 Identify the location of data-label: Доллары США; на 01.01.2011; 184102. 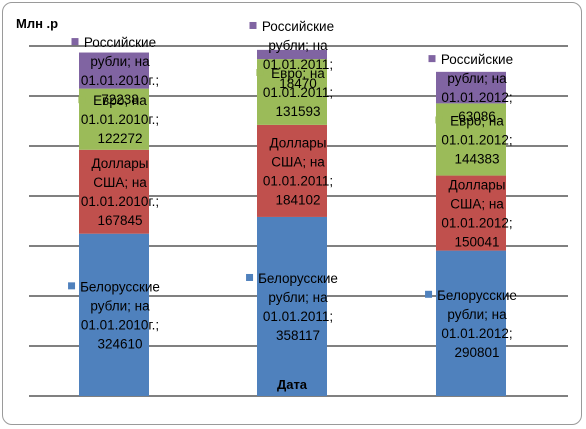
(298, 171).